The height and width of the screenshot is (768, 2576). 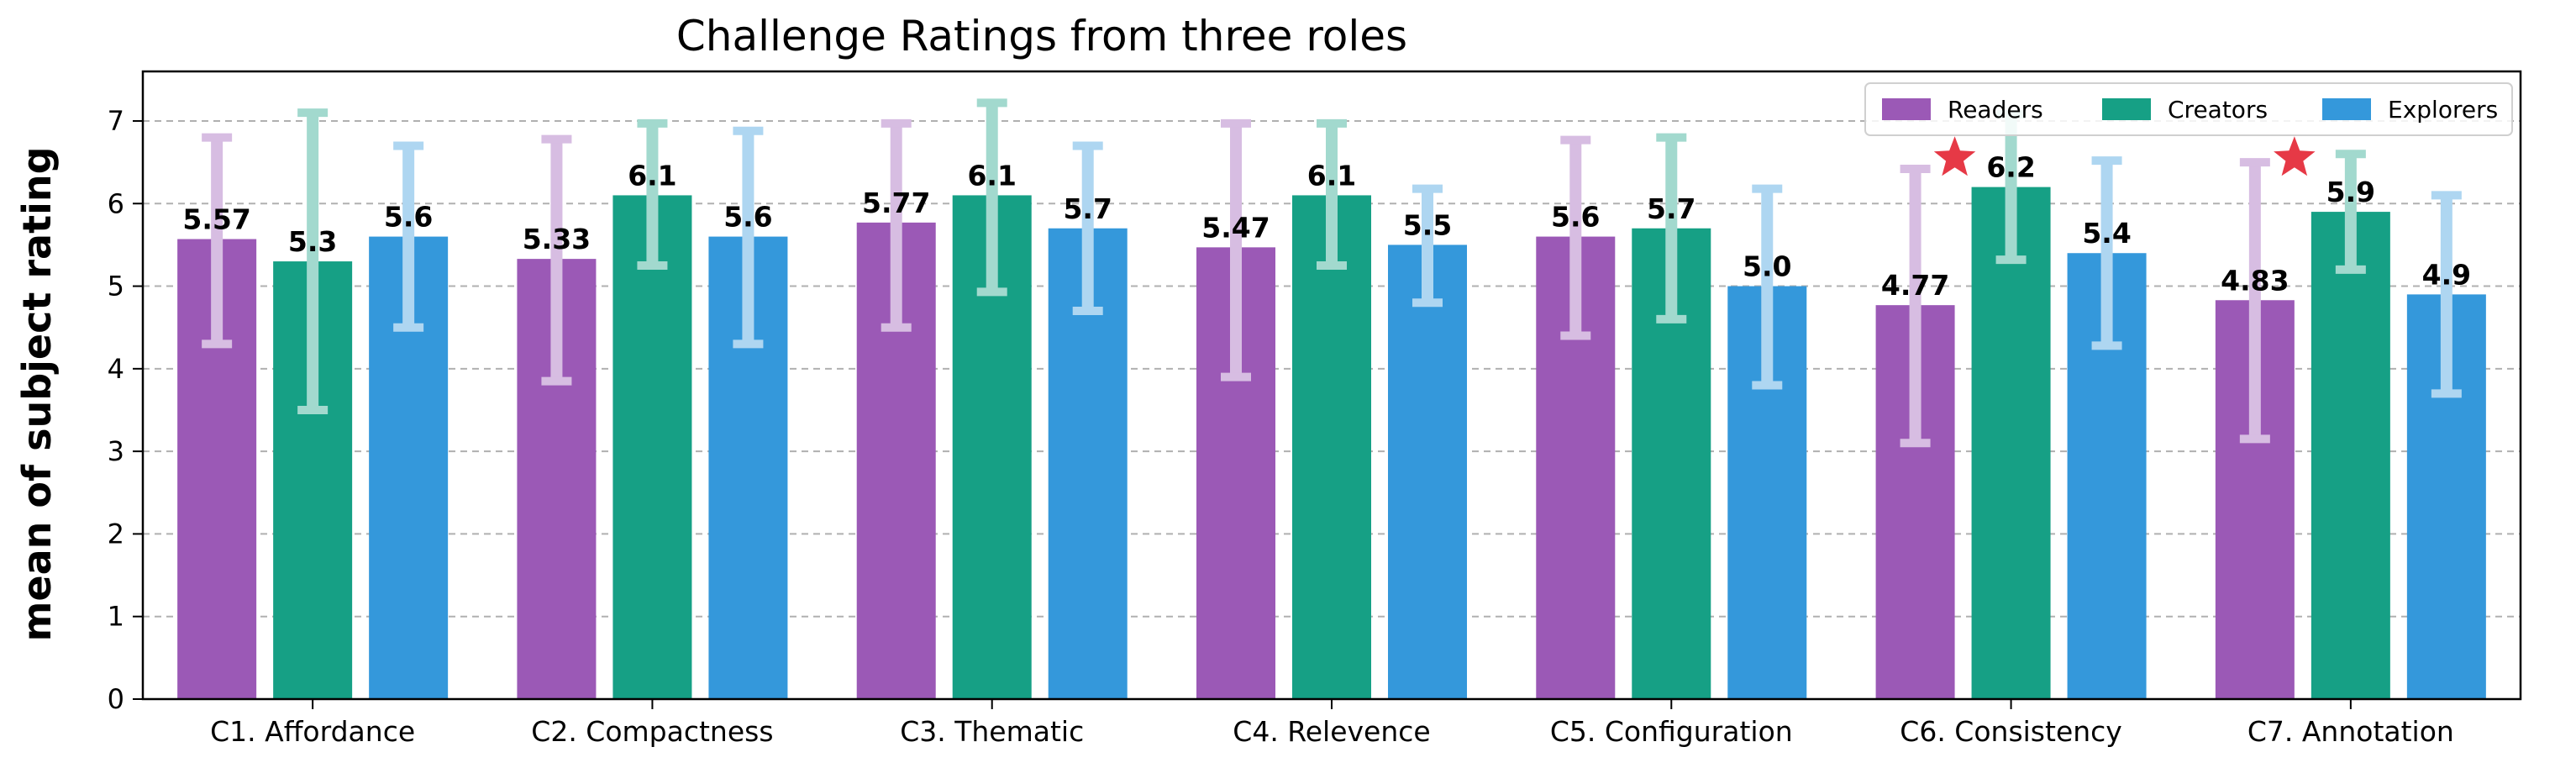 What do you see at coordinates (2255, 280) in the screenshot?
I see `data-label: 4.83` at bounding box center [2255, 280].